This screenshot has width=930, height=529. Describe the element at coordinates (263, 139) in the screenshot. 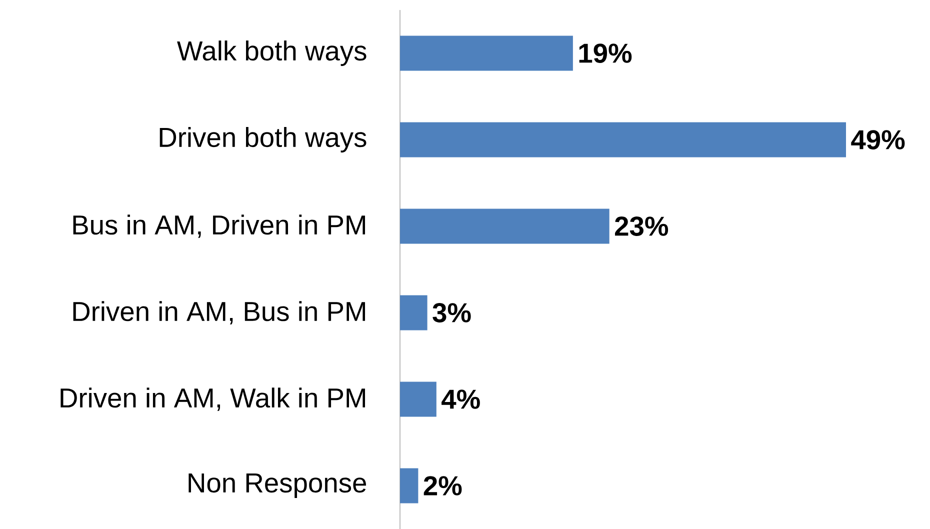

I see `y-tick-label: Driven both ways` at that location.